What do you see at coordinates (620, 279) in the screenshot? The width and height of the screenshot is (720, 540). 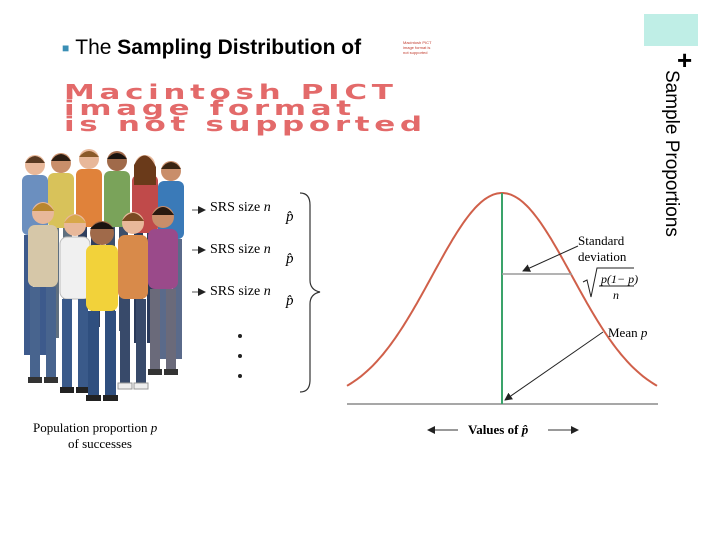 I see `sd-numerator: p(1− p)` at bounding box center [620, 279].